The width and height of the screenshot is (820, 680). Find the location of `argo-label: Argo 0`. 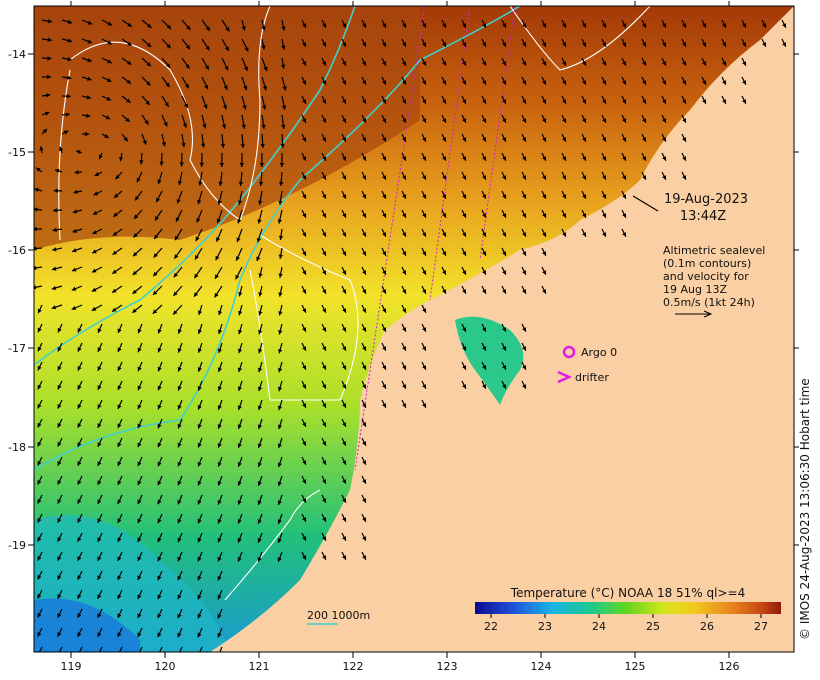

argo-label: Argo 0 is located at coordinates (599, 352).